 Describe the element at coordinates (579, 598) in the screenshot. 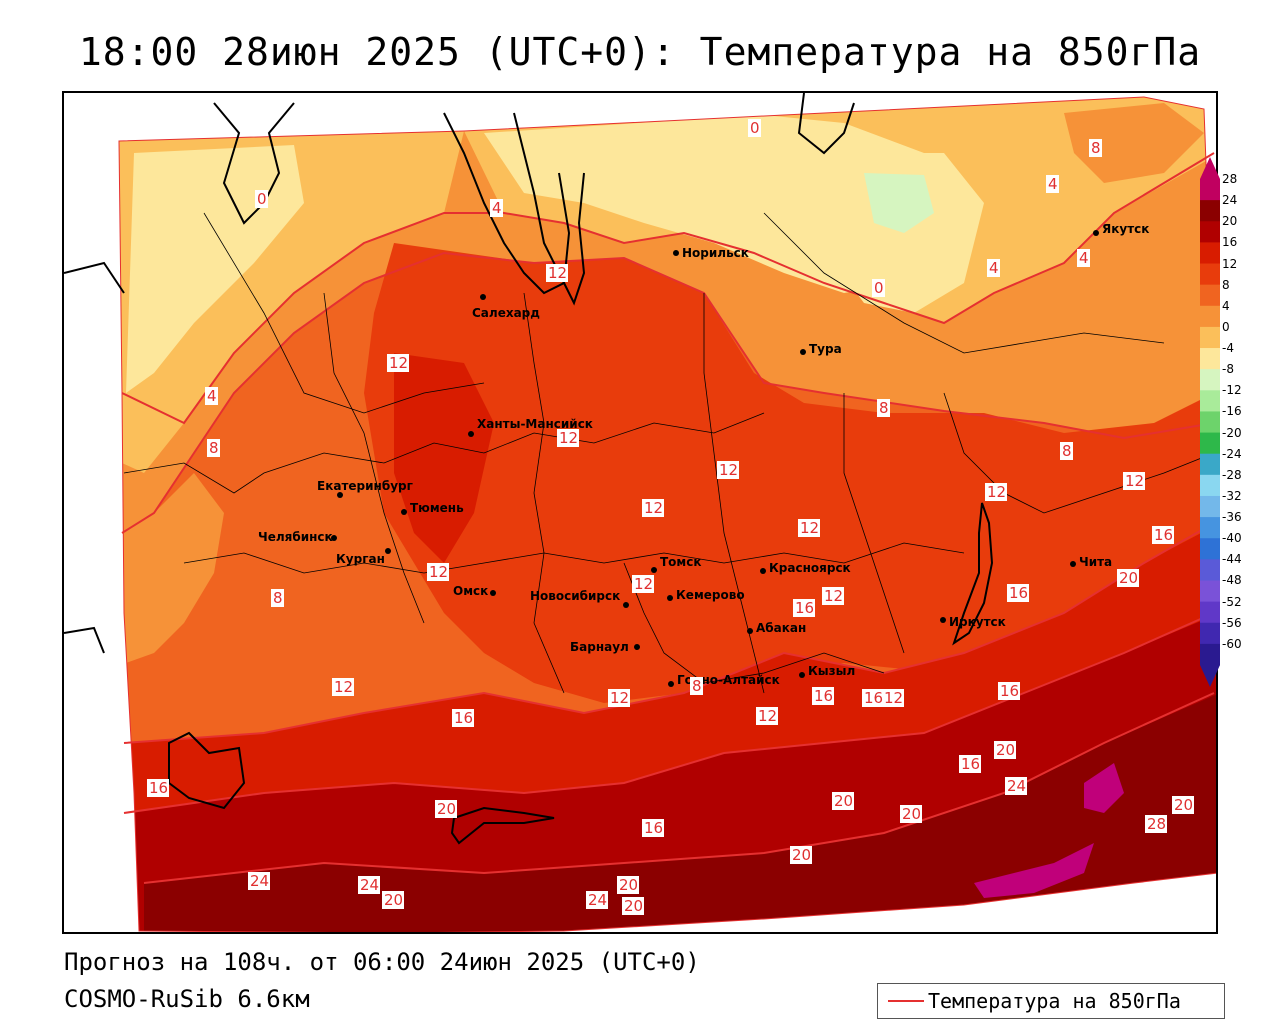

I see `city-novosibirsk: Новосибирск` at that location.